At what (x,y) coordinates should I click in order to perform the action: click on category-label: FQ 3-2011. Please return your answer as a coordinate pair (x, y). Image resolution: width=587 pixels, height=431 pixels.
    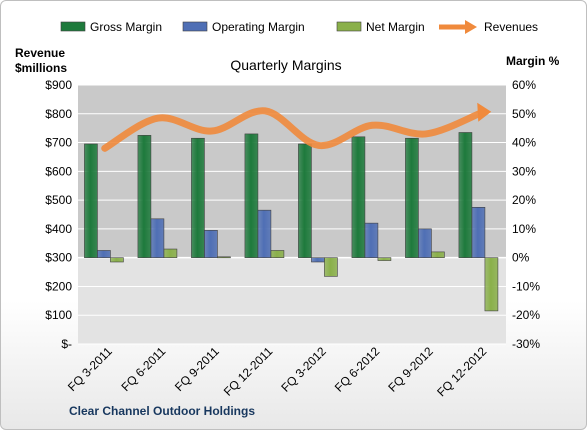
    Looking at the image, I should click on (90, 369).